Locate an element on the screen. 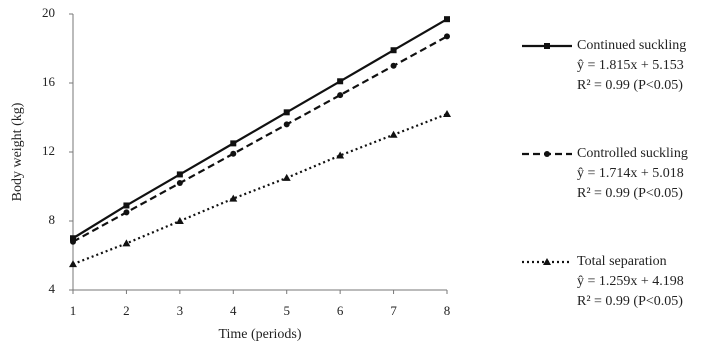 The image size is (726, 349). y-tick-label: 8 is located at coordinates (52, 219).